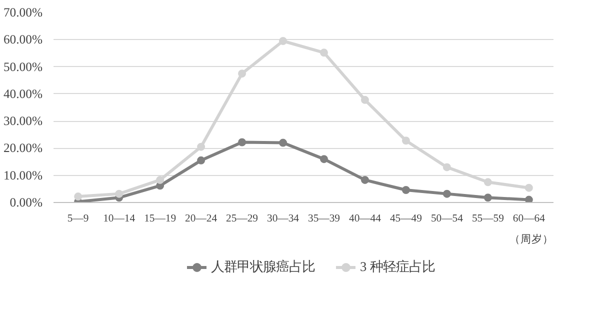 Image resolution: width=596 pixels, height=310 pixels. Describe the element at coordinates (529, 219) in the screenshot. I see `x-tick-label: 60—64` at that location.